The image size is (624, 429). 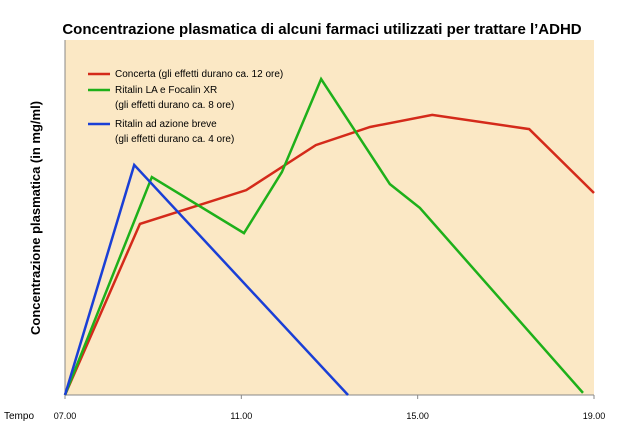 What do you see at coordinates (594, 416) in the screenshot?
I see `x-tick-label: 19.00` at bounding box center [594, 416].